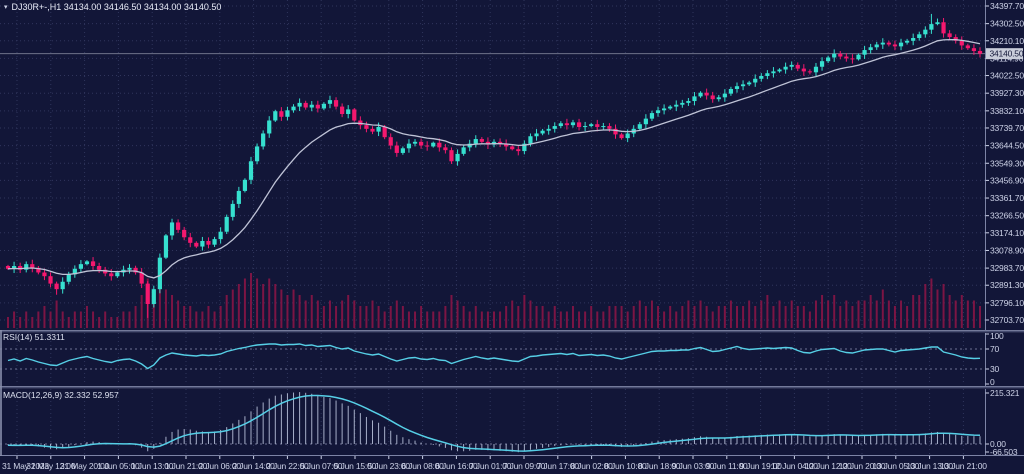 This screenshot has width=1024, height=474. I want to click on macd-panel-area, so click(492, 422).